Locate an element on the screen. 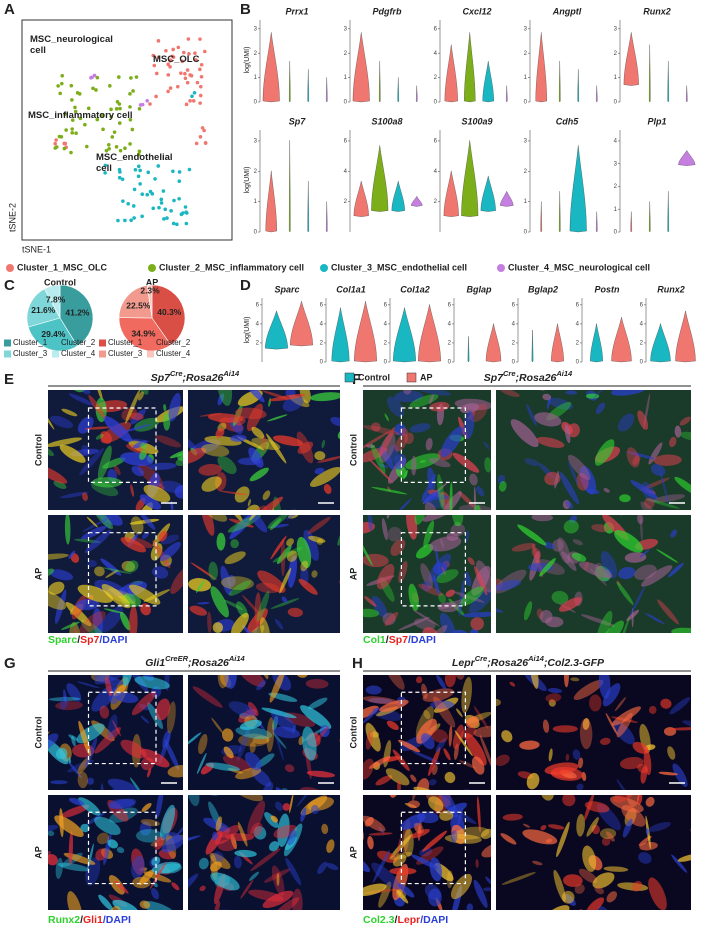 The image size is (701, 939). cluster-label: MSC_inflammatory cell is located at coordinates (80, 115).